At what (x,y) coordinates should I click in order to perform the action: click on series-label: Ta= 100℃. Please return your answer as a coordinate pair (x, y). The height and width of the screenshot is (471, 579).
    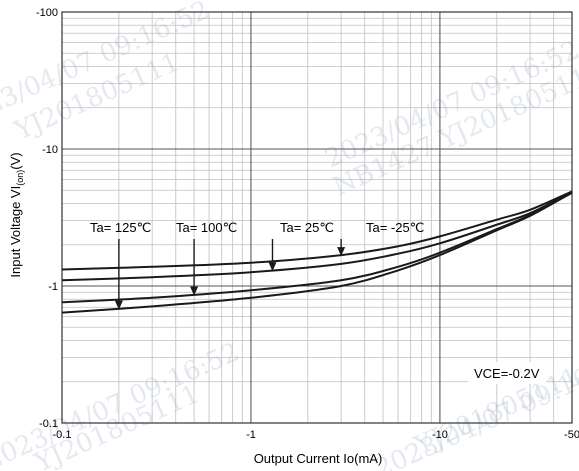
    Looking at the image, I should click on (206, 227).